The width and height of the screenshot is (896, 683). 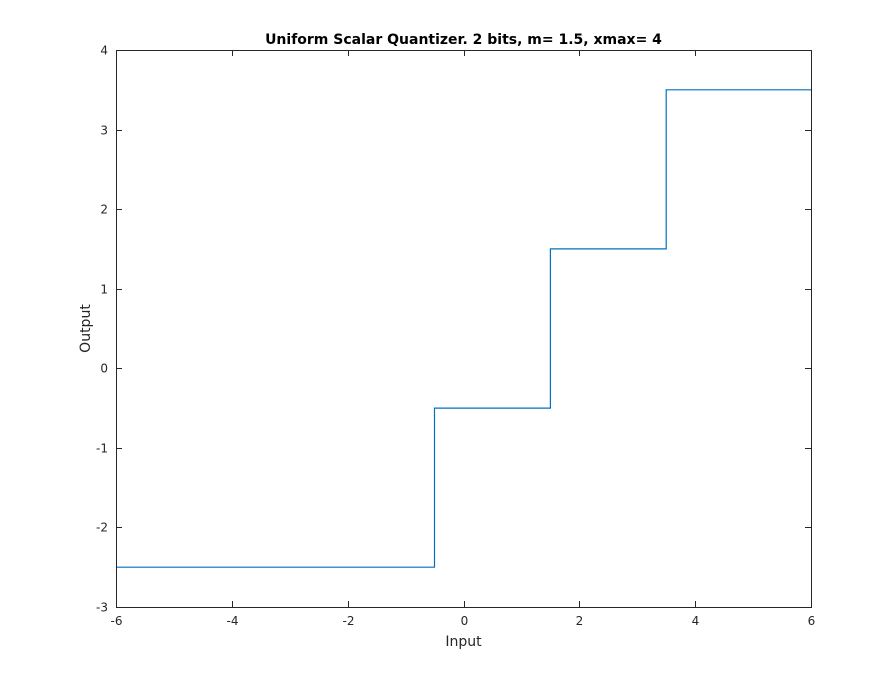 What do you see at coordinates (465, 621) in the screenshot?
I see `x-tick-label: 0` at bounding box center [465, 621].